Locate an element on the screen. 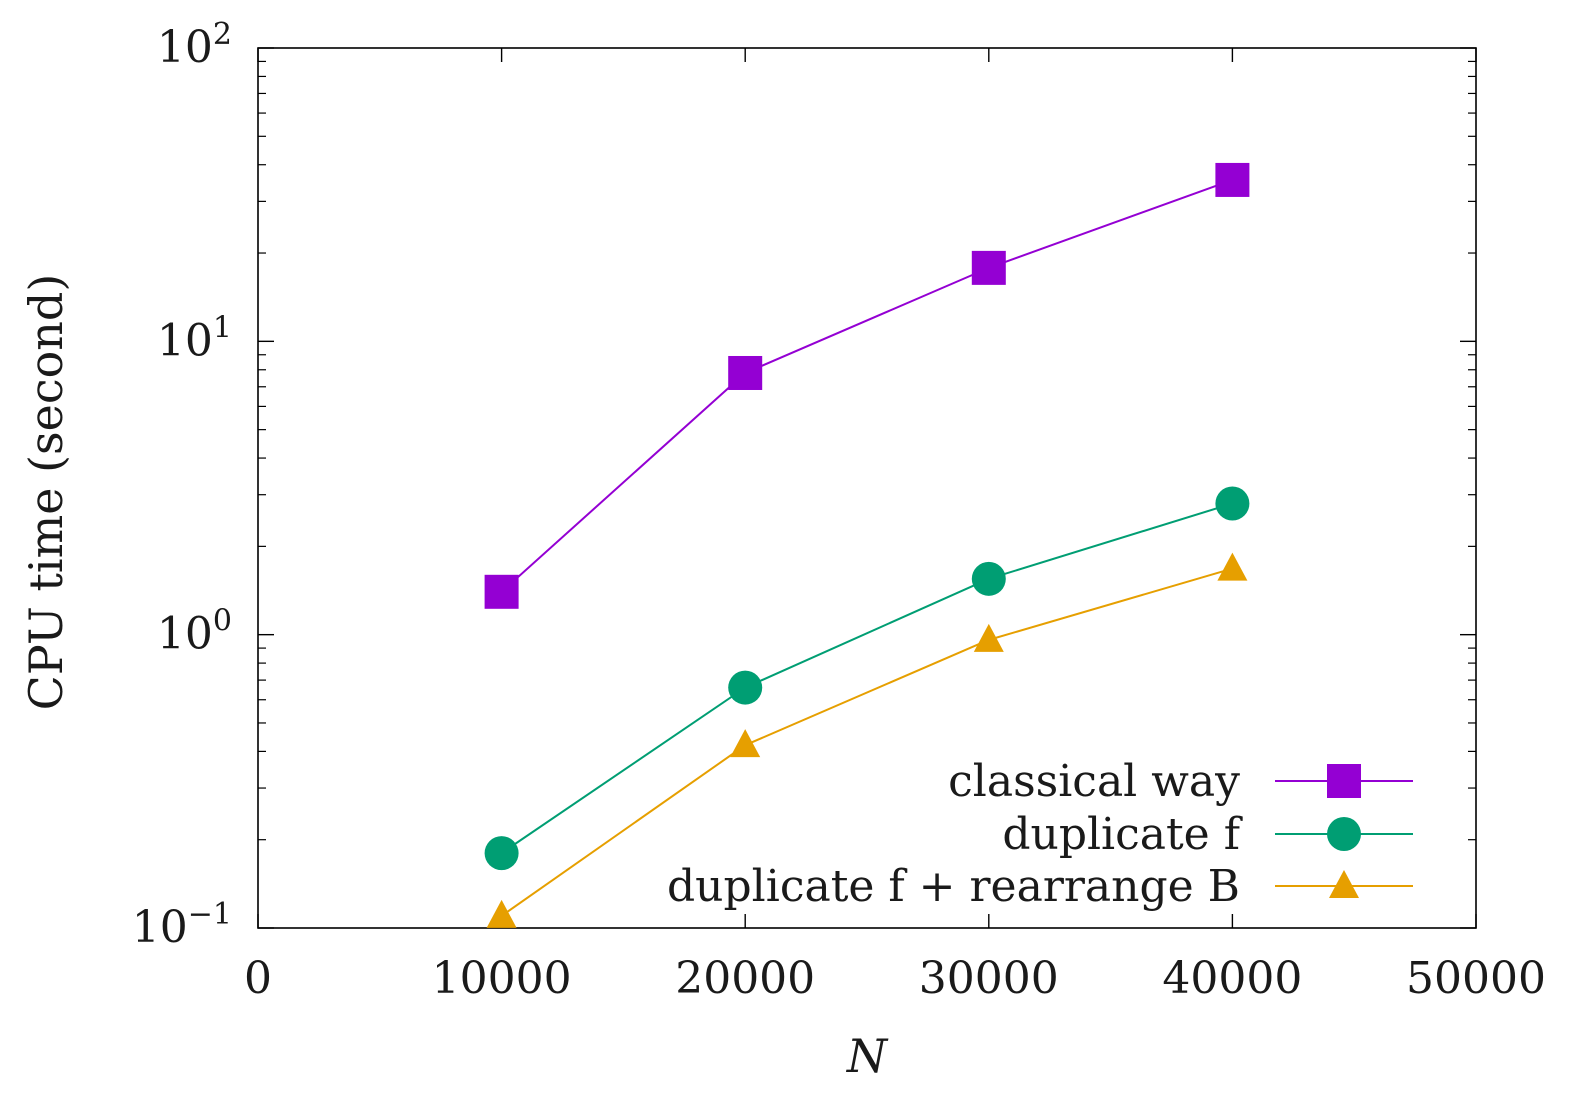 This screenshot has height=1106, width=1582. x-tick-label: 0 is located at coordinates (258, 978).